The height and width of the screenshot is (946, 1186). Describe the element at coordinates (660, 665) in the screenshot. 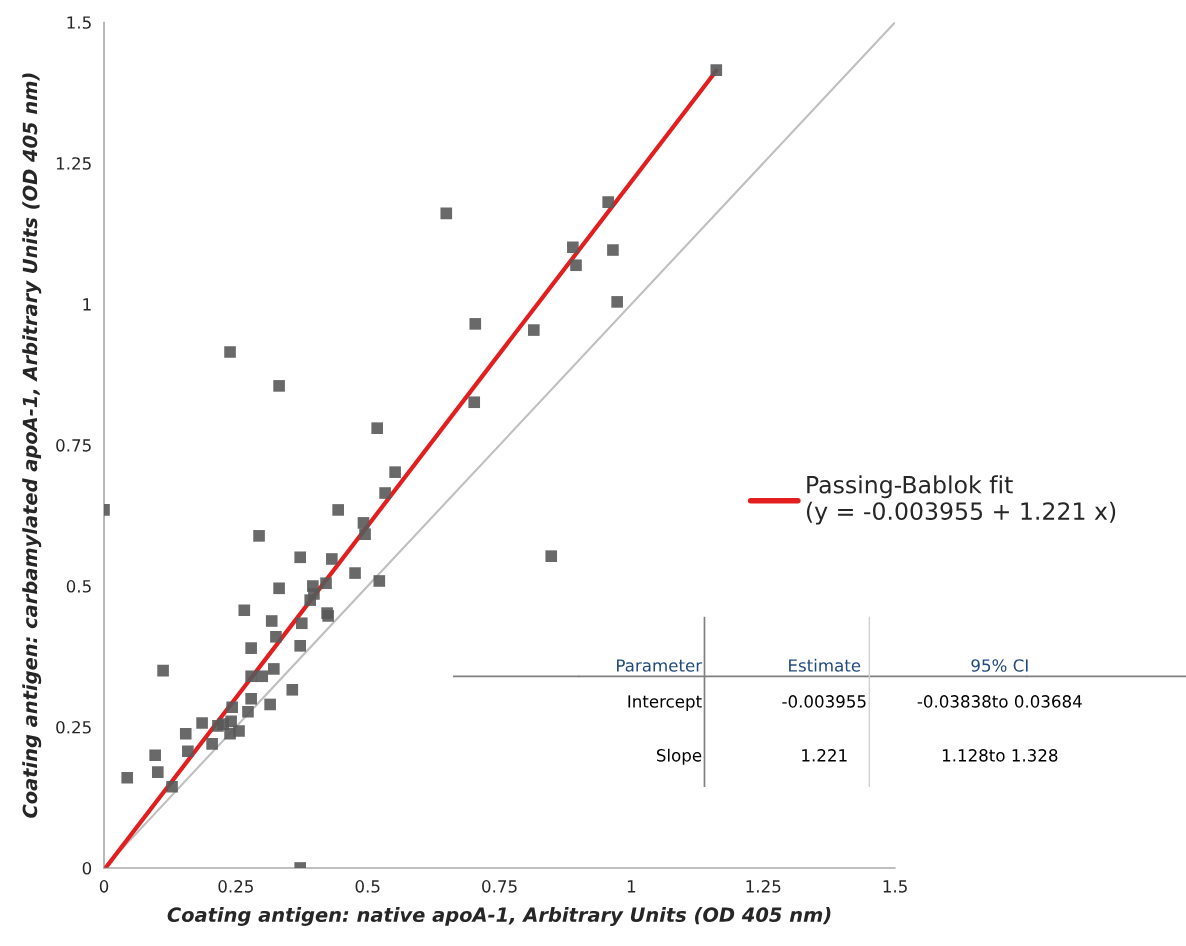

I see `annotation: Parameter` at that location.